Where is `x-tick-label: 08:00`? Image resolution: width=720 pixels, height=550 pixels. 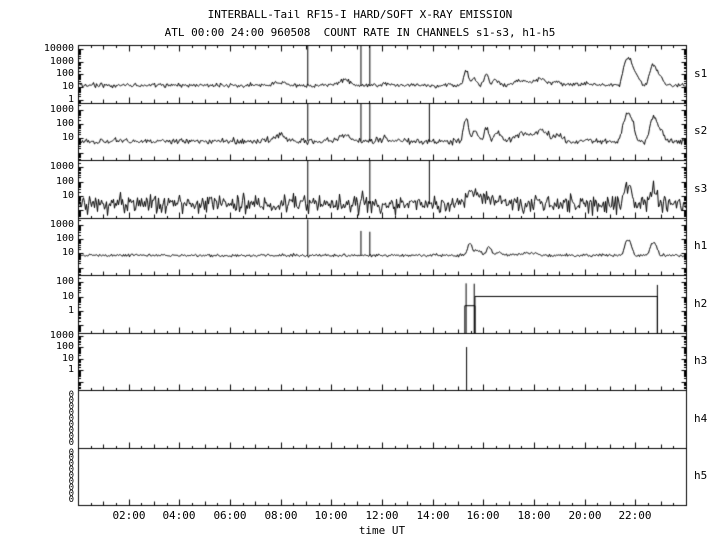
x-tick-label: 08:00 is located at coordinates (281, 515).